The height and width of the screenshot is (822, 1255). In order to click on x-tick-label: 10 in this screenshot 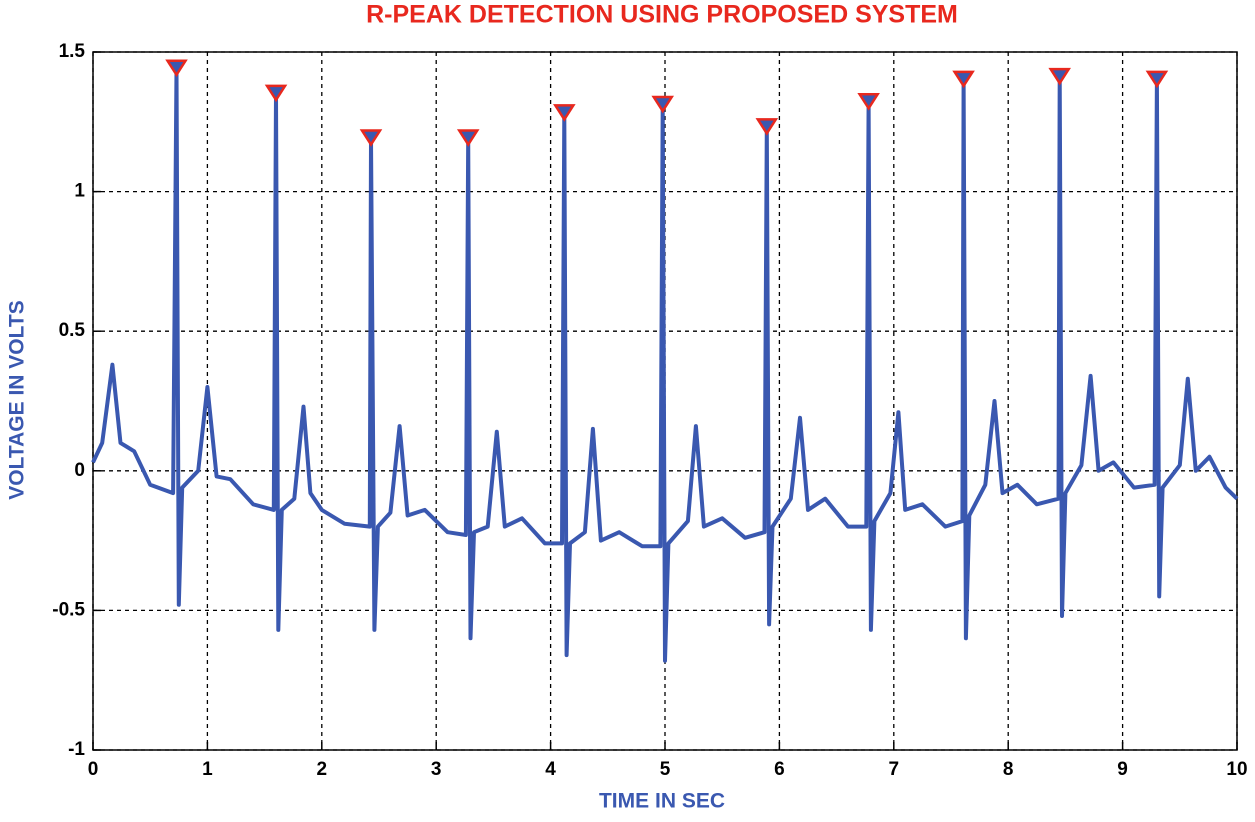, I will do `click(1236, 769)`.